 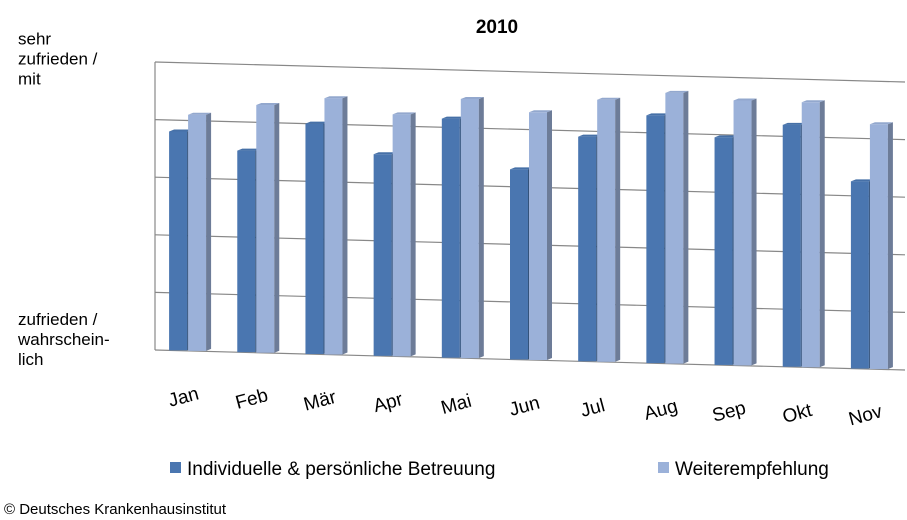 I want to click on x-tick-label: Feb, so click(x=251, y=399).